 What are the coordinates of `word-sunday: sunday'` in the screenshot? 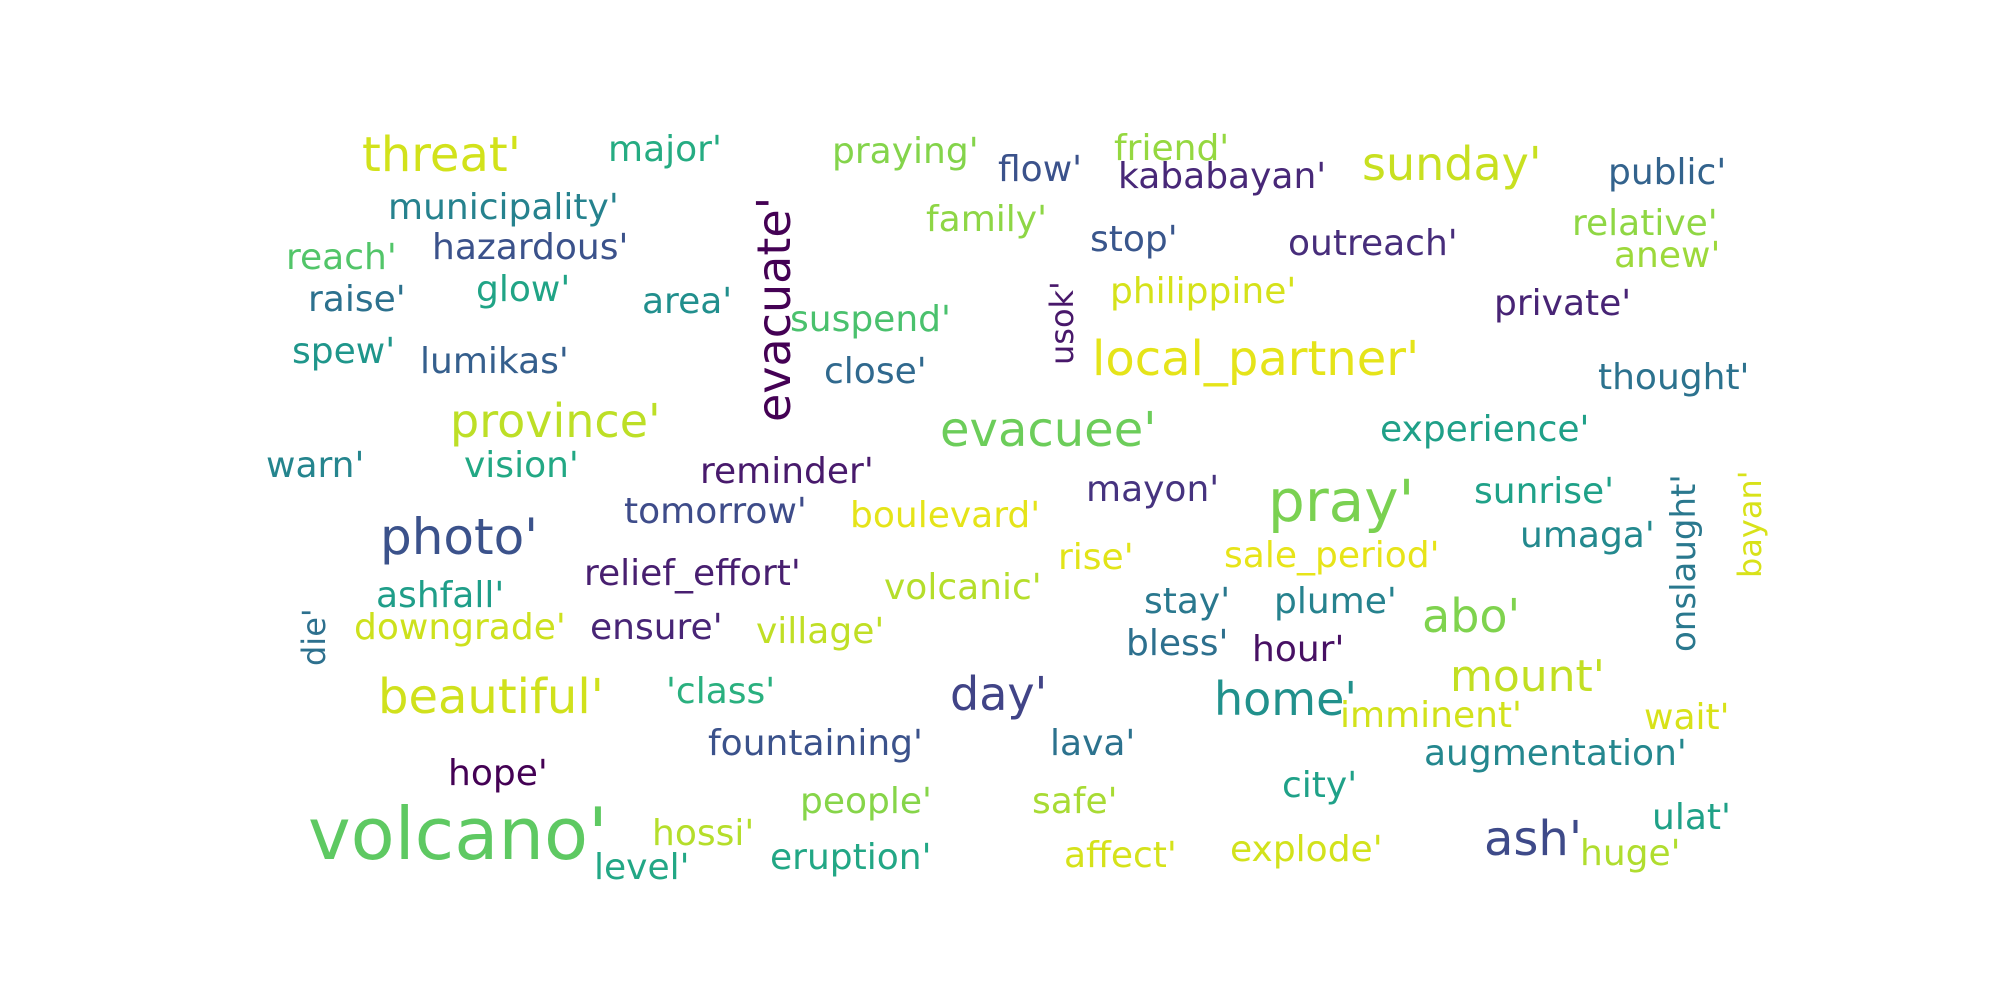 It's located at (1452, 164).